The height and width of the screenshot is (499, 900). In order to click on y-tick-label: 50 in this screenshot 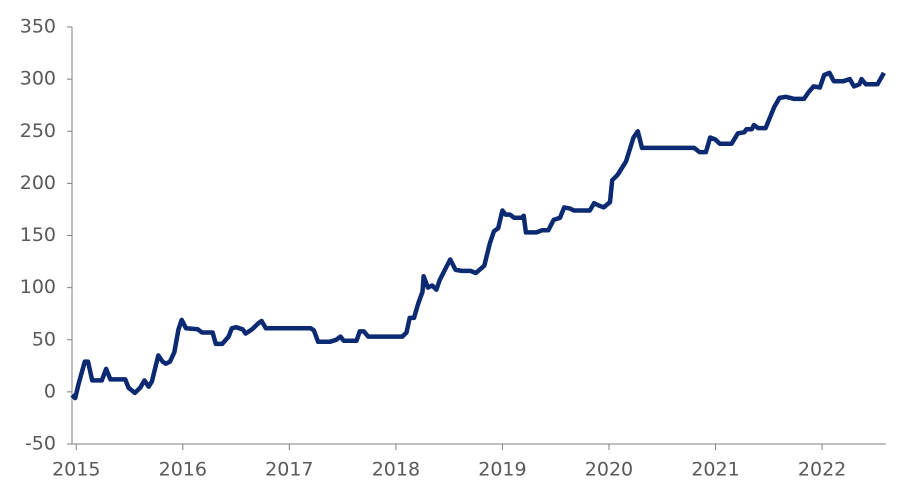, I will do `click(44, 339)`.